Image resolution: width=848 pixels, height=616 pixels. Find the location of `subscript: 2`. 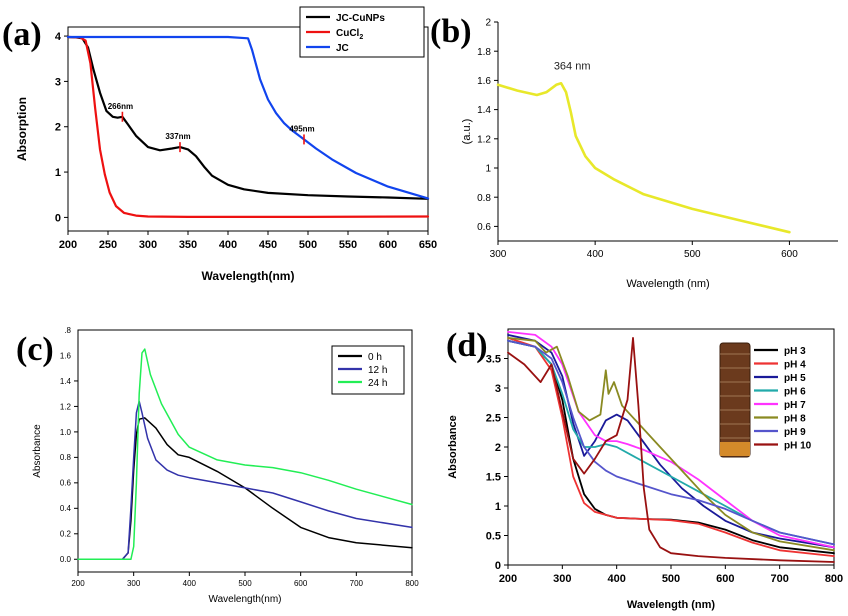

subscript: 2 is located at coordinates (361, 37).